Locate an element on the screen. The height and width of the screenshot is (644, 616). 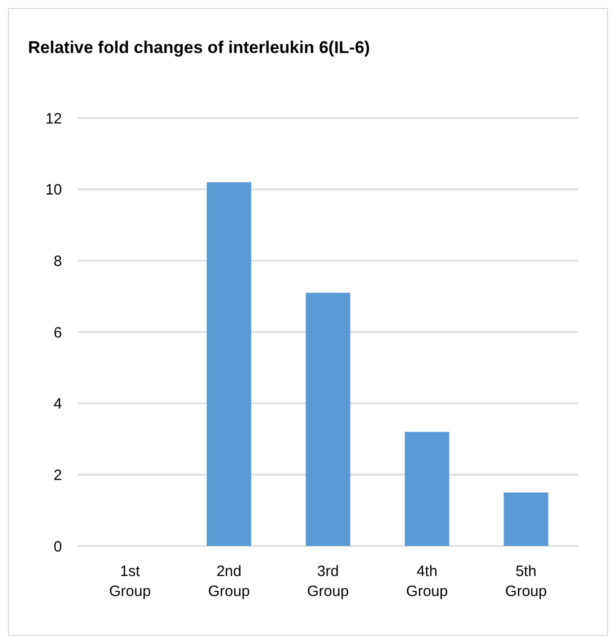
y-tick-label: 0 is located at coordinates (58, 547).